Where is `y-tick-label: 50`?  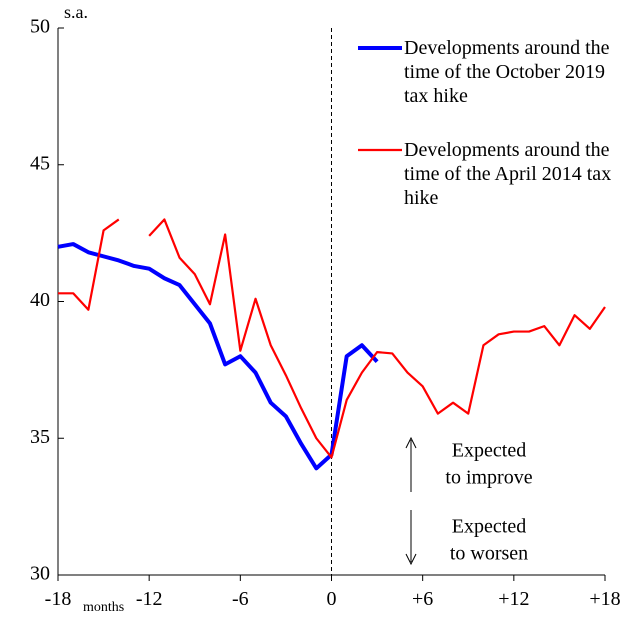
y-tick-label: 50 is located at coordinates (40, 27).